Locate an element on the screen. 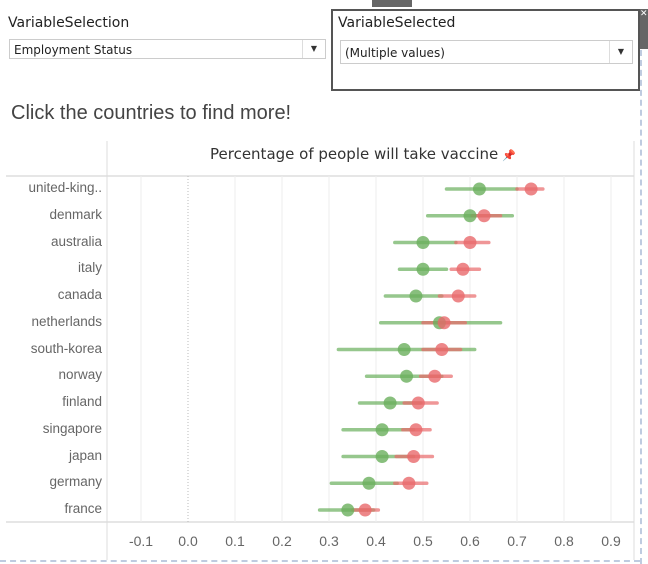 Image resolution: width=648 pixels, height=564 pixels. x-tick-label: 0.4 is located at coordinates (376, 541).